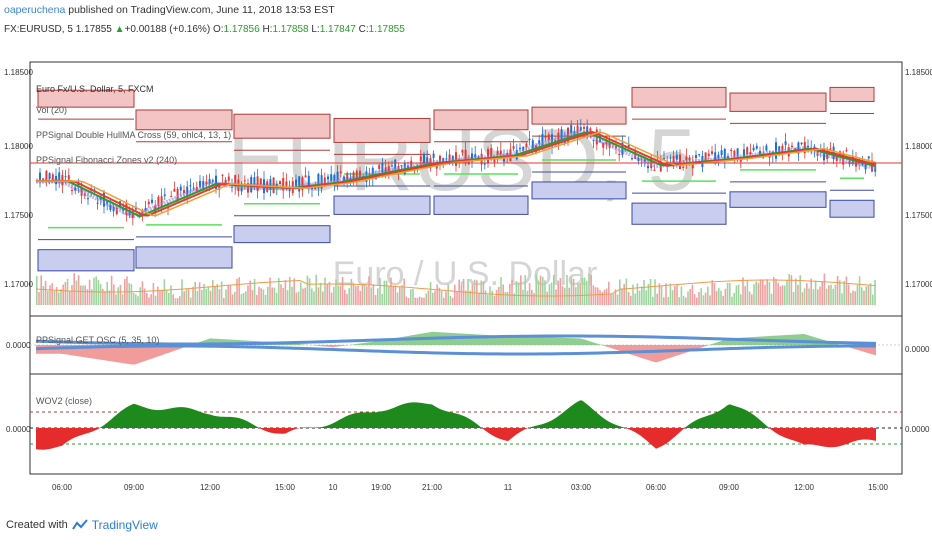 This screenshot has width=932, height=550. I want to click on osc-panel, so click(466, 348).